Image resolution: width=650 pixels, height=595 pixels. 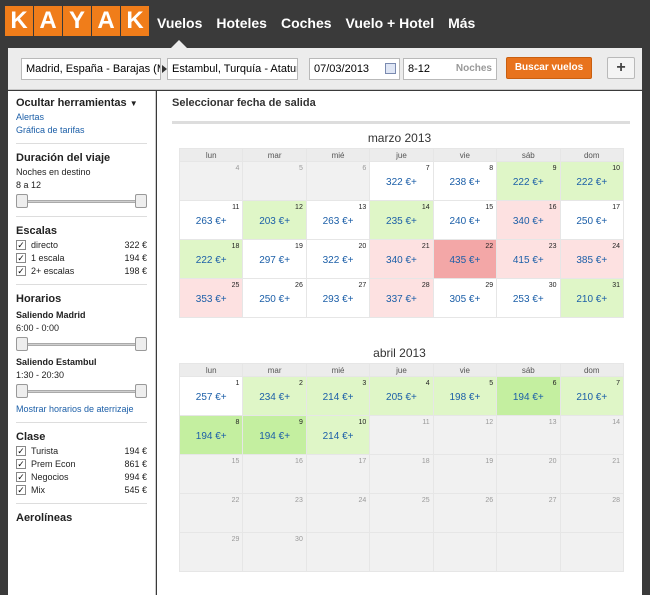 What do you see at coordinates (528, 259) in the screenshot?
I see `calendar-day: 23 415 €+` at bounding box center [528, 259].